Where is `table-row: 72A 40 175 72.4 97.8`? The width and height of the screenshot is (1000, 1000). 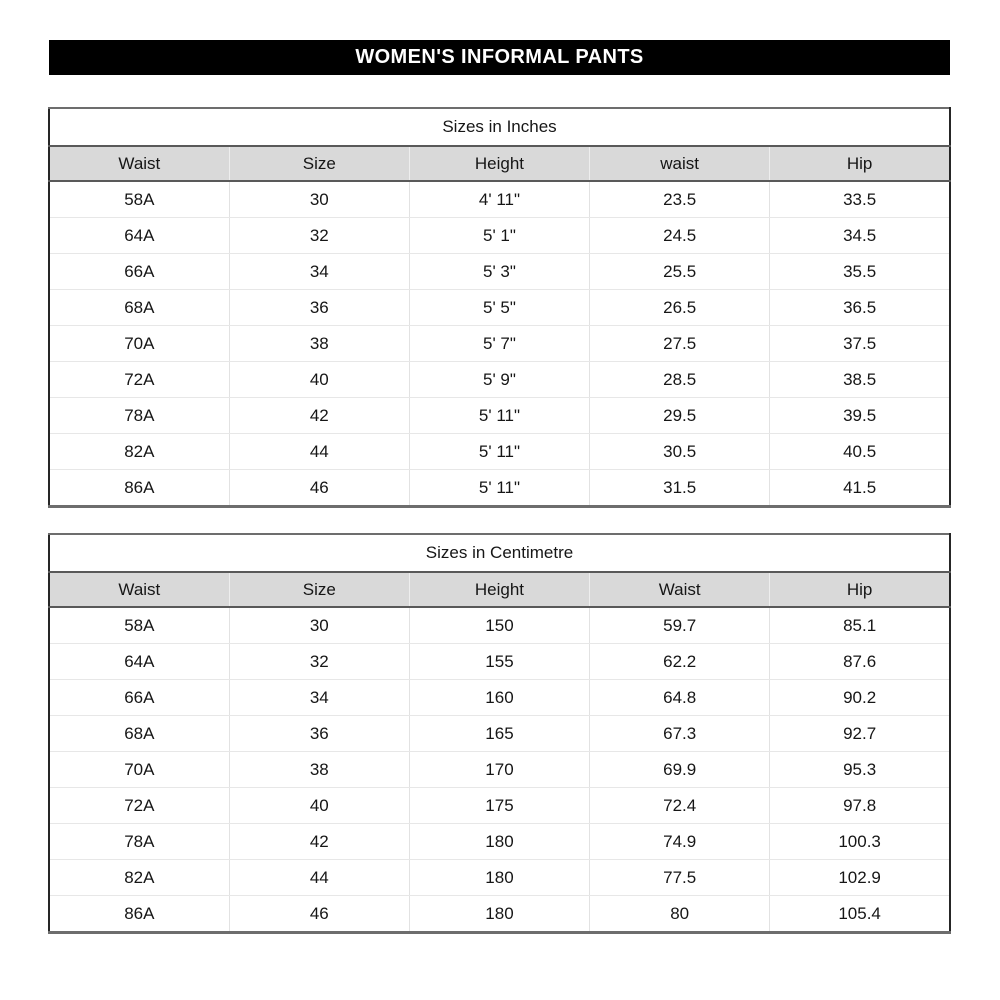
table-row: 72A 40 175 72.4 97.8 is located at coordinates (499, 805).